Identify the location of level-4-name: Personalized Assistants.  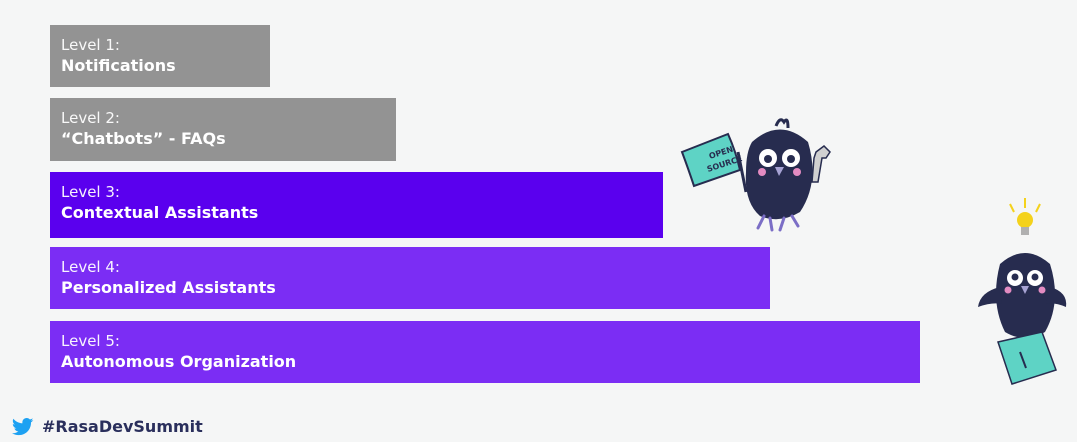
(410, 288).